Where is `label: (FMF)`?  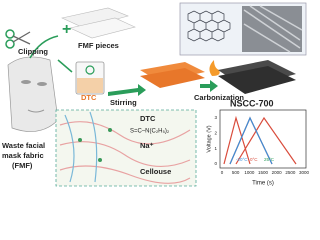
label: (FMF) is located at coordinates (22, 165).